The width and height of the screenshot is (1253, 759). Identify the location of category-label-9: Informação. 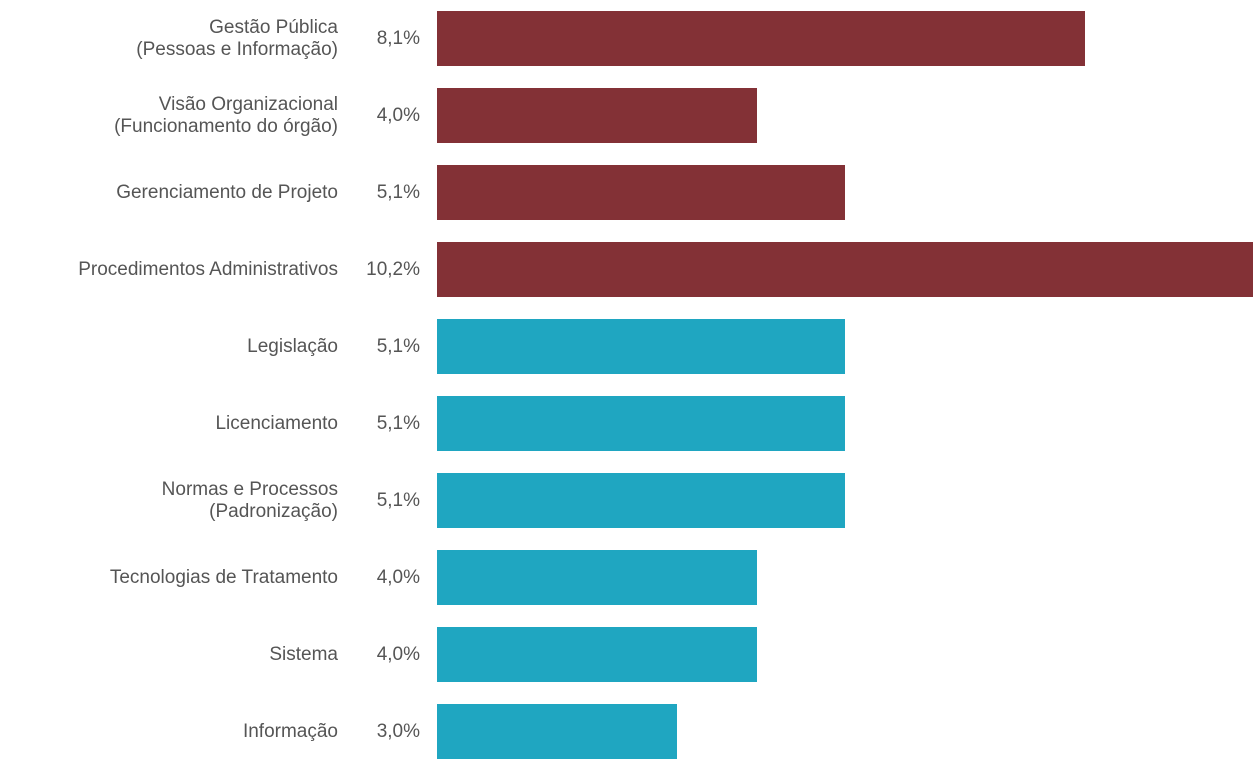
(290, 732).